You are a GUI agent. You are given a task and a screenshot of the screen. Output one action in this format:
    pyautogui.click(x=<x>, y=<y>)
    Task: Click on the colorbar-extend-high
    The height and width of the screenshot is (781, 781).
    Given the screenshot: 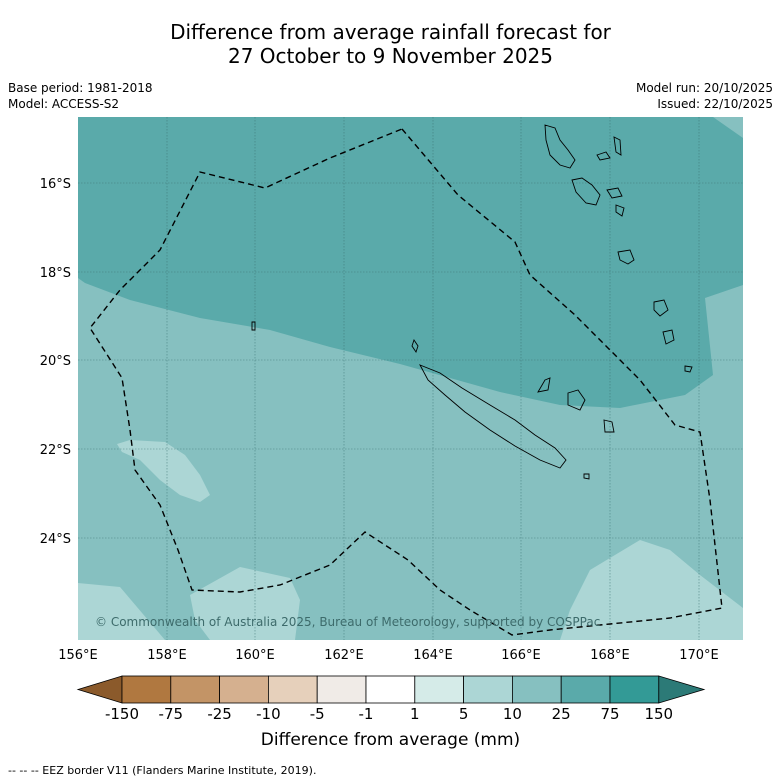 What is the action you would take?
    pyautogui.click(x=682, y=689)
    